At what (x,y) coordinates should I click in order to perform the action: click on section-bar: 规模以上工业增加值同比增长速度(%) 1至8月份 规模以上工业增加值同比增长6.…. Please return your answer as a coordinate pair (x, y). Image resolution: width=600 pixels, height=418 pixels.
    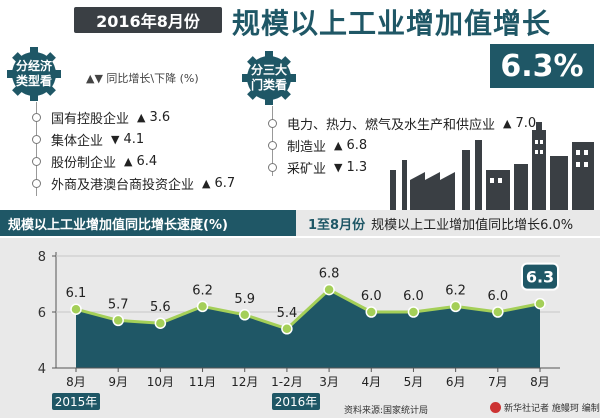
    Looking at the image, I should click on (300, 223).